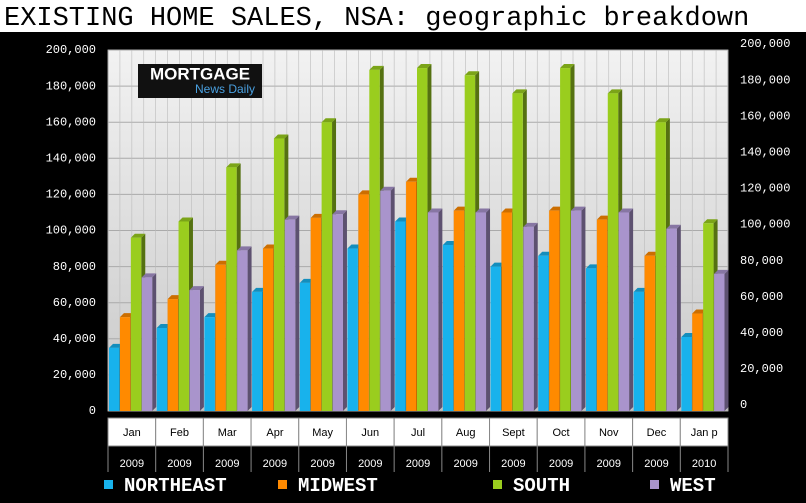  I want to click on y2-tick-label: 80,000, so click(761, 261).